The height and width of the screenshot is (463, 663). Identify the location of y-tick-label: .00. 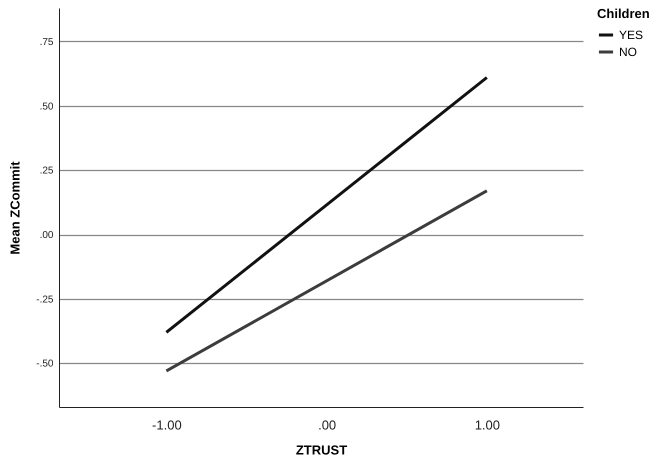
(47, 236).